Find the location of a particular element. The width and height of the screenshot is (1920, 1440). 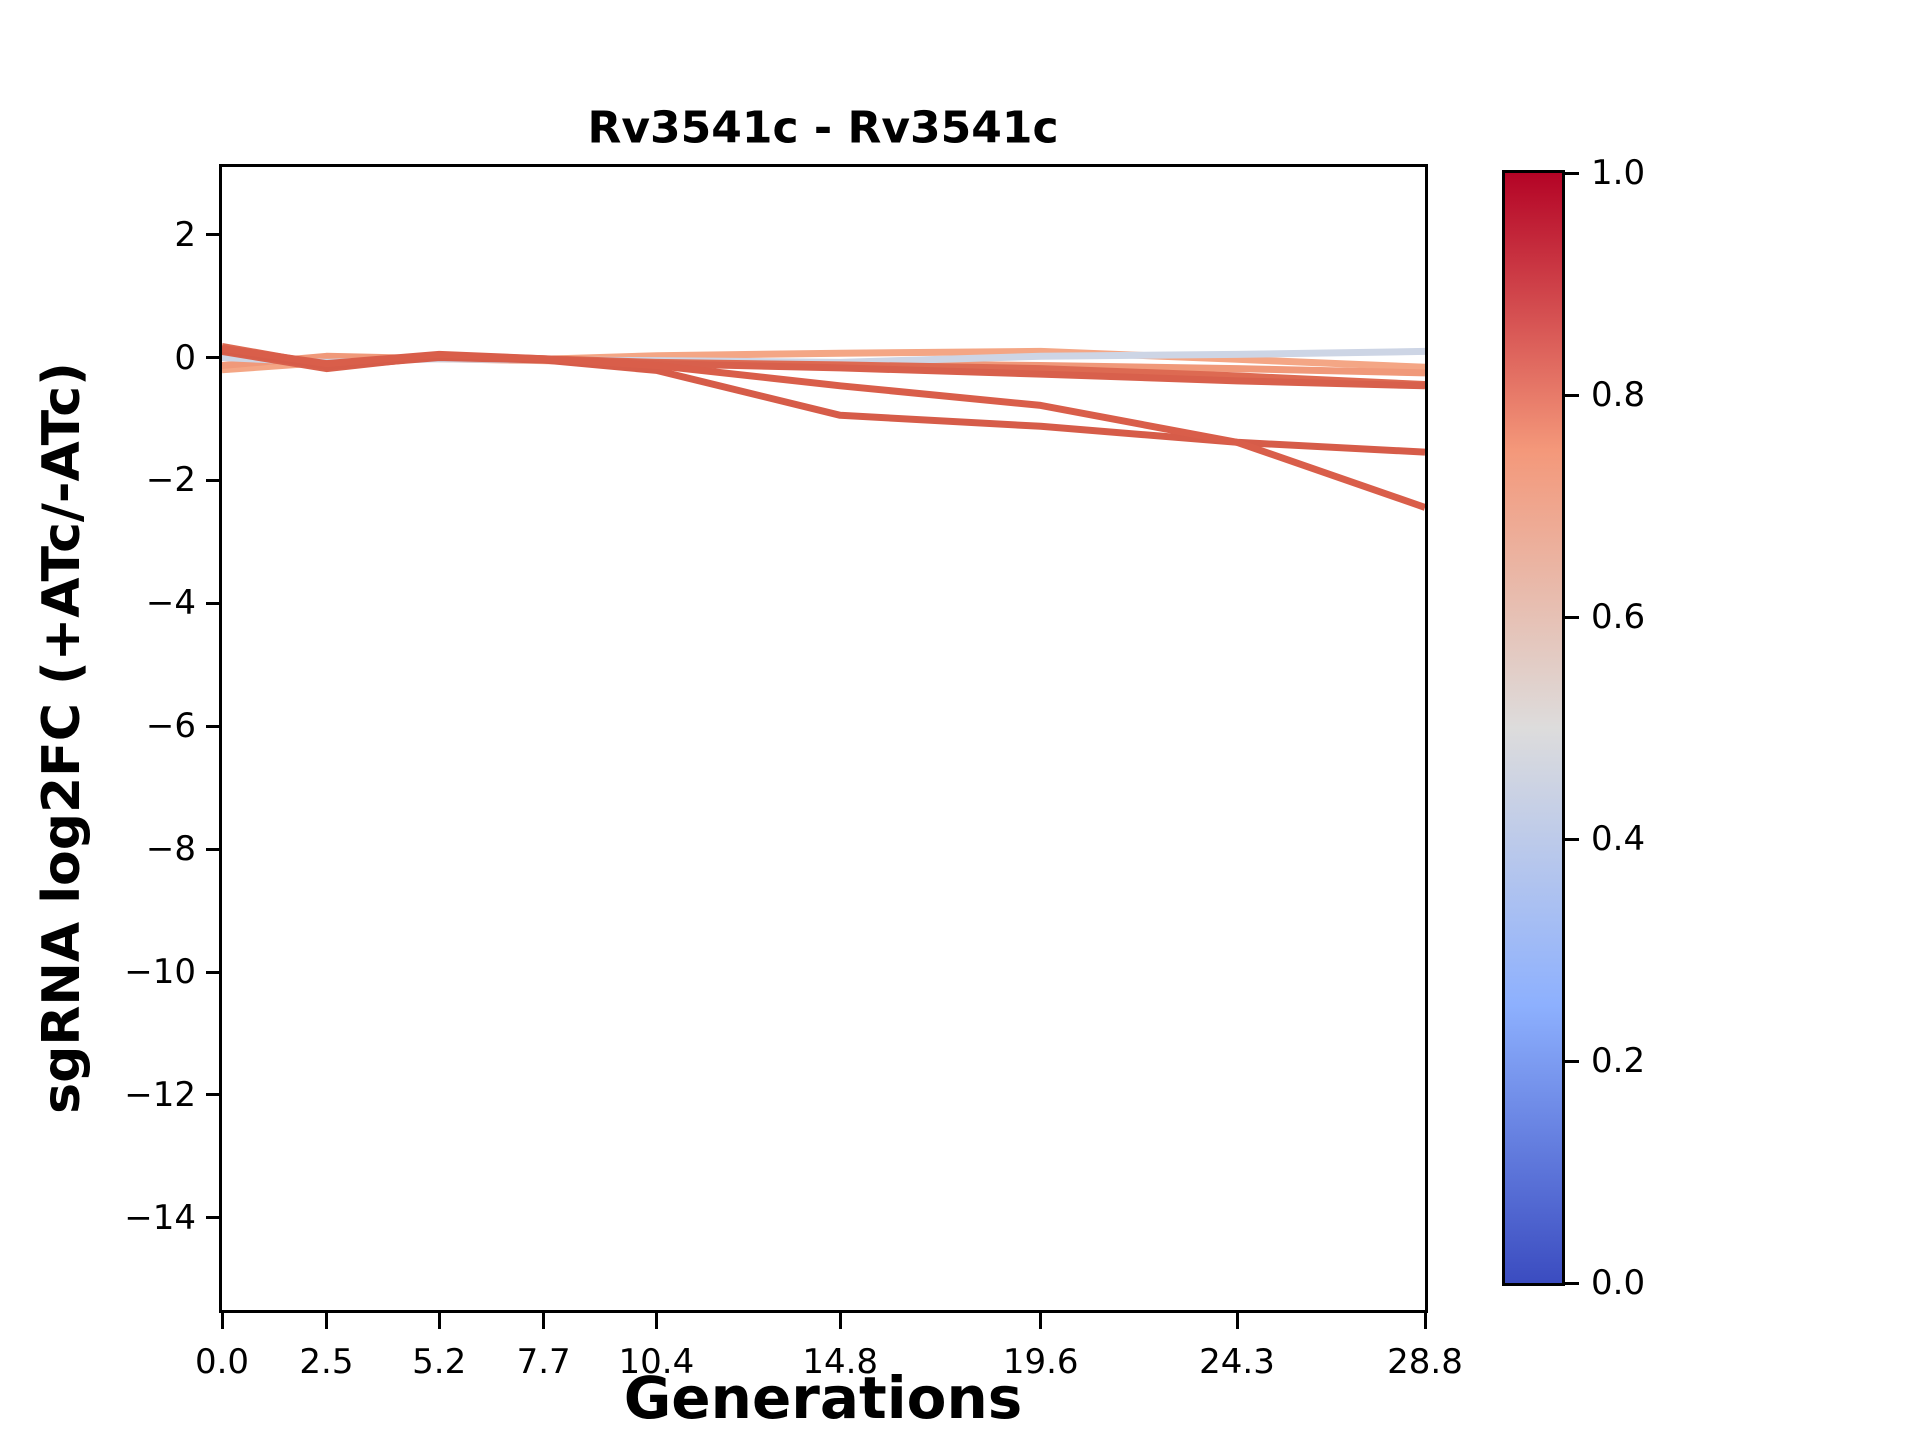

colorbar-tick-label: 0.6 is located at coordinates (1618, 617).